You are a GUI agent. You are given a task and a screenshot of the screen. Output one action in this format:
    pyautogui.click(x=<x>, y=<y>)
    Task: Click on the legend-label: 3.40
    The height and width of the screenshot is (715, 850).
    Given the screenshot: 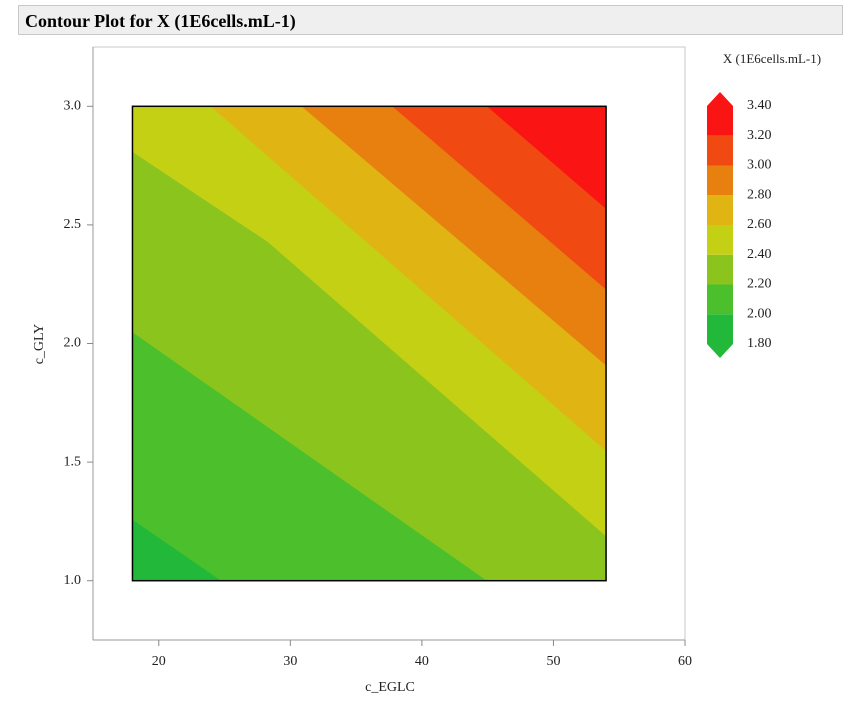 What is the action you would take?
    pyautogui.click(x=759, y=105)
    